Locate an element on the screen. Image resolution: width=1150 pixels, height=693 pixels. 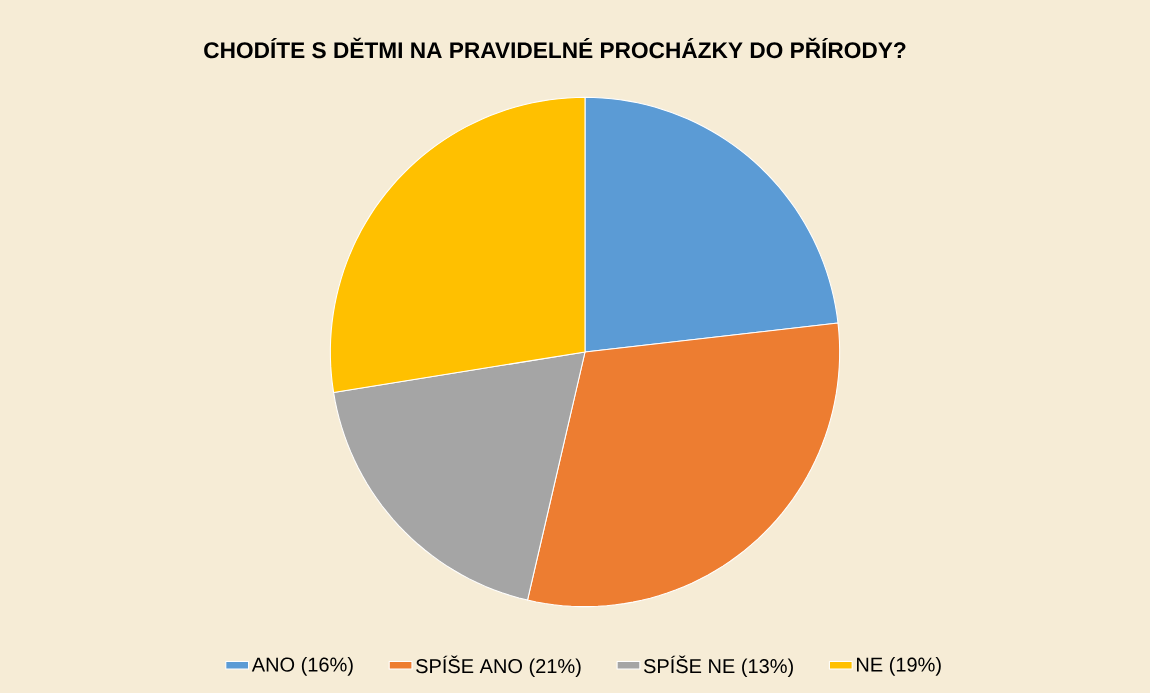
chart-title: CHODÍTE S DĚTMI NA PRAVIDELNÉ PROCHÁZKY DO PŘÍRODY? is located at coordinates (555, 48).